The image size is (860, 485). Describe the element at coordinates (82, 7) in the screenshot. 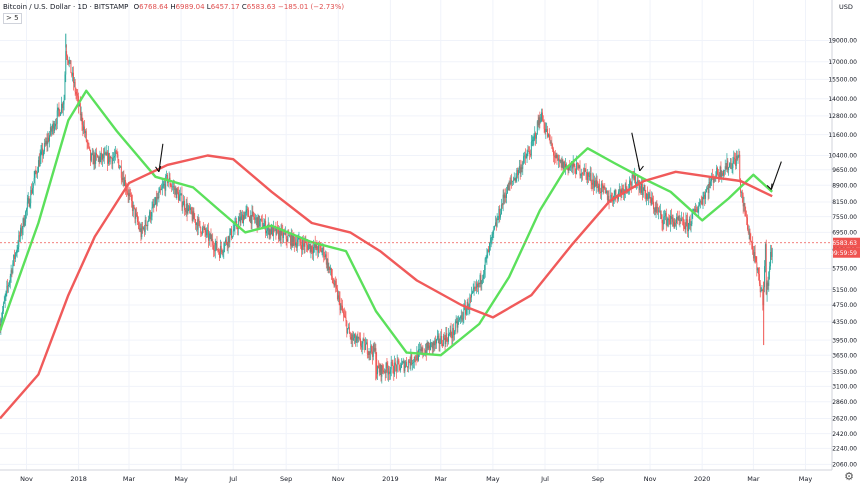

I see `interval-label: 1D` at that location.